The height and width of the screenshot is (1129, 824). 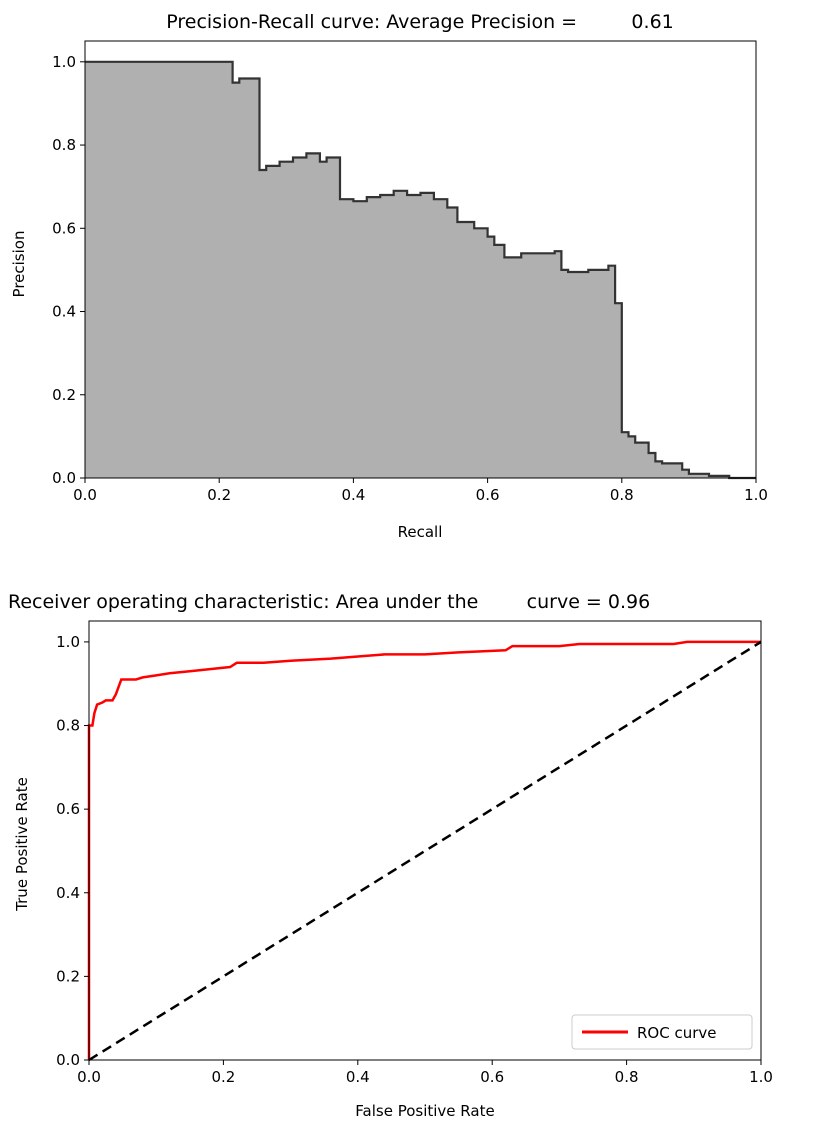 What do you see at coordinates (424, 1111) in the screenshot?
I see `x-axis-label: False Positive Rate` at bounding box center [424, 1111].